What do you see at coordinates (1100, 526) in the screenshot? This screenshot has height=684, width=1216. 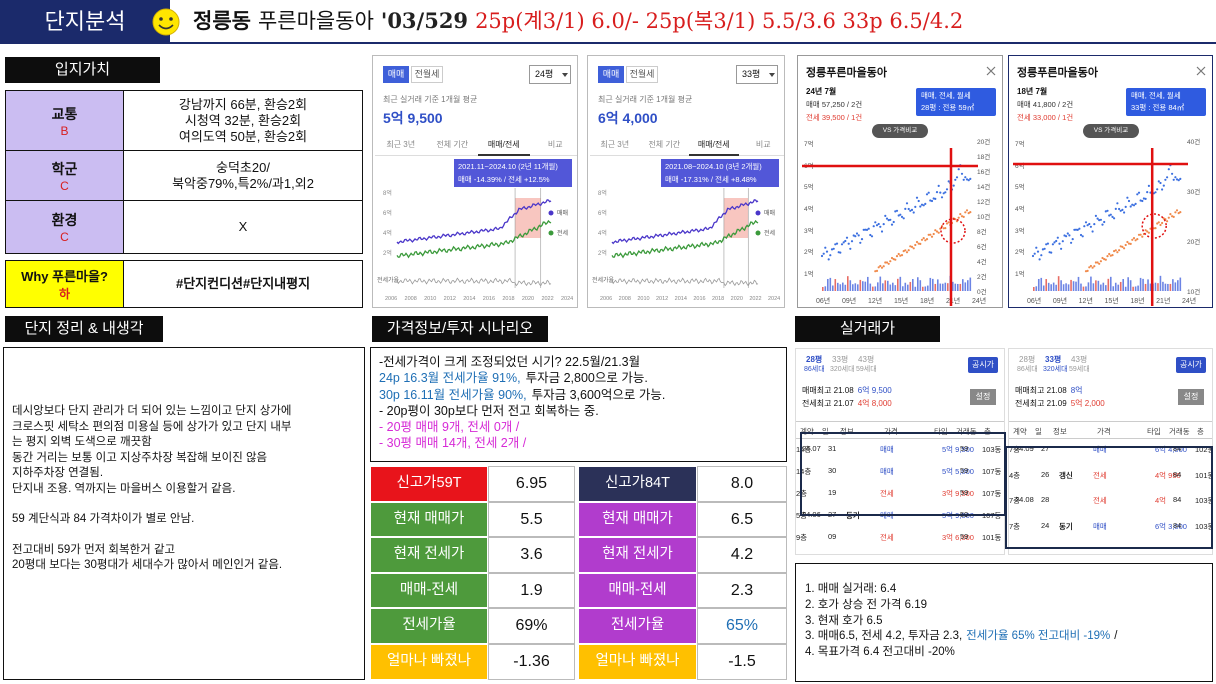 I see `transaction-cell: 매매` at bounding box center [1100, 526].